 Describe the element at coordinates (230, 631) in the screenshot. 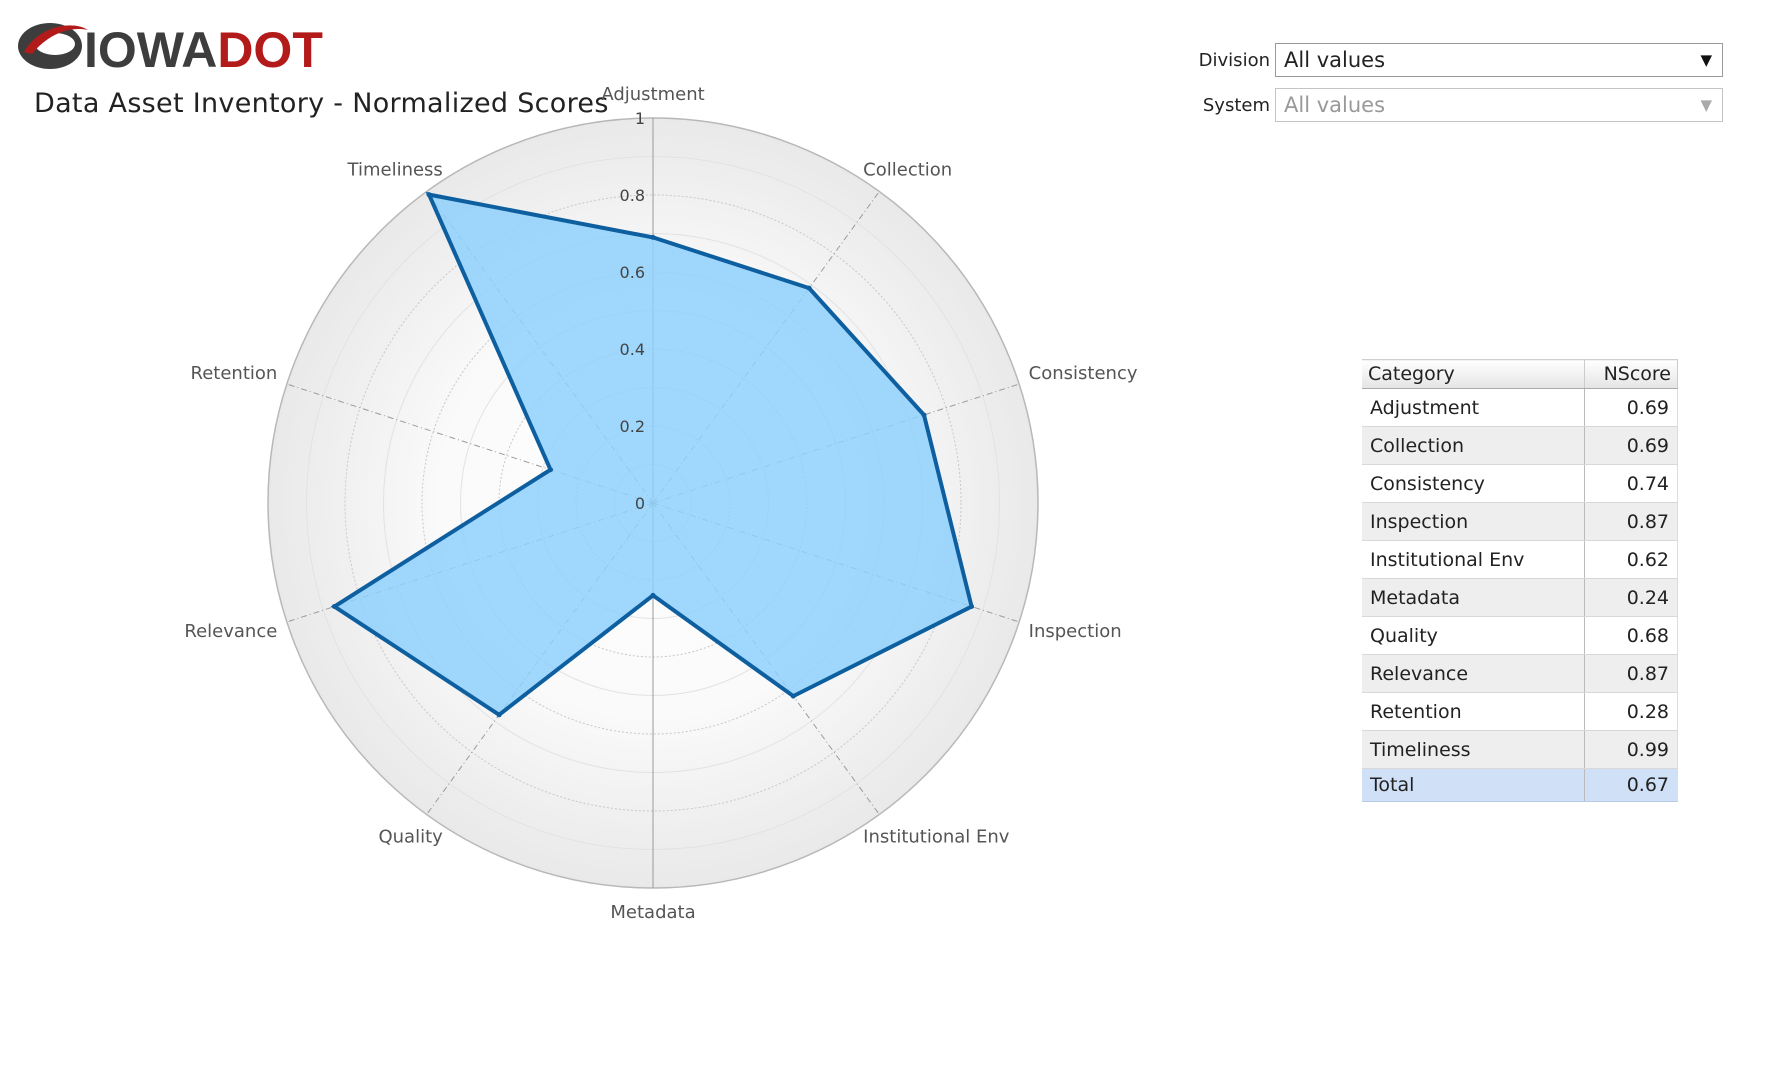

I see `axis-label-relevance: Relevance` at that location.